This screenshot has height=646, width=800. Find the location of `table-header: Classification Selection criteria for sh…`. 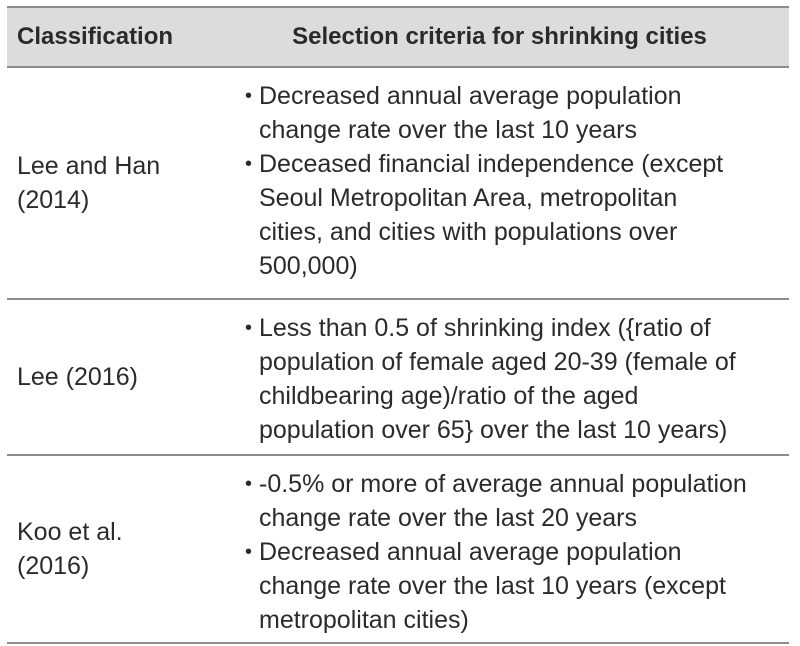

table-header: Classification Selection criteria for sh… is located at coordinates (398, 37).